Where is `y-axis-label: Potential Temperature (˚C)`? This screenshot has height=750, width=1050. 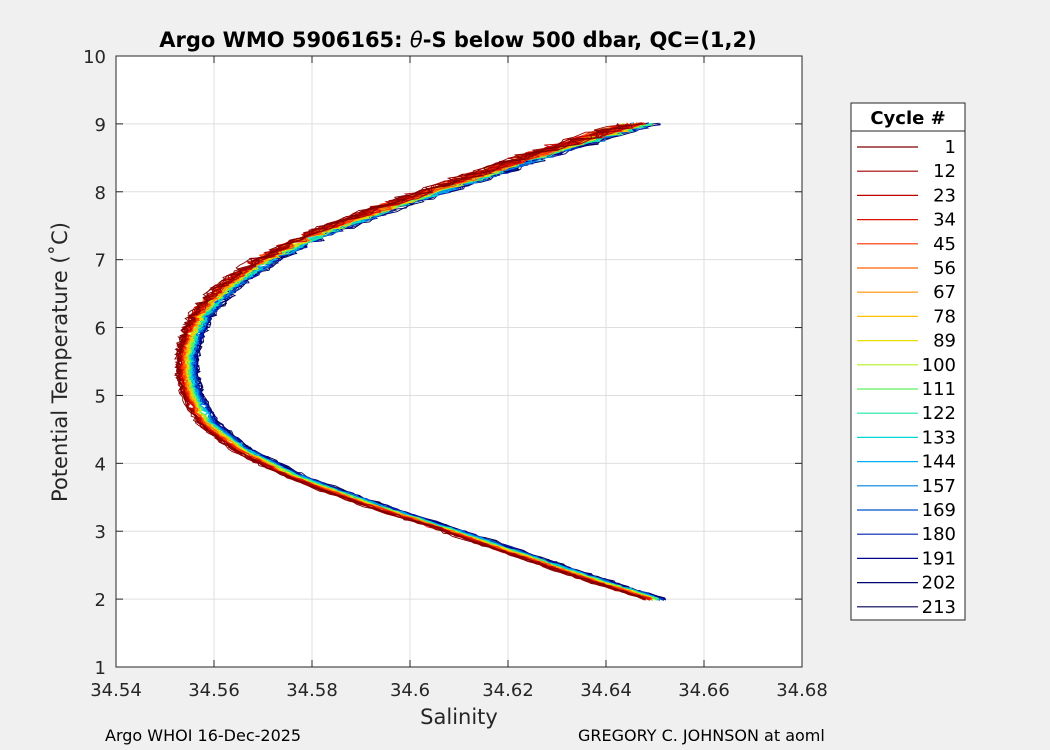 y-axis-label: Potential Temperature (˚C) is located at coordinates (60, 362).